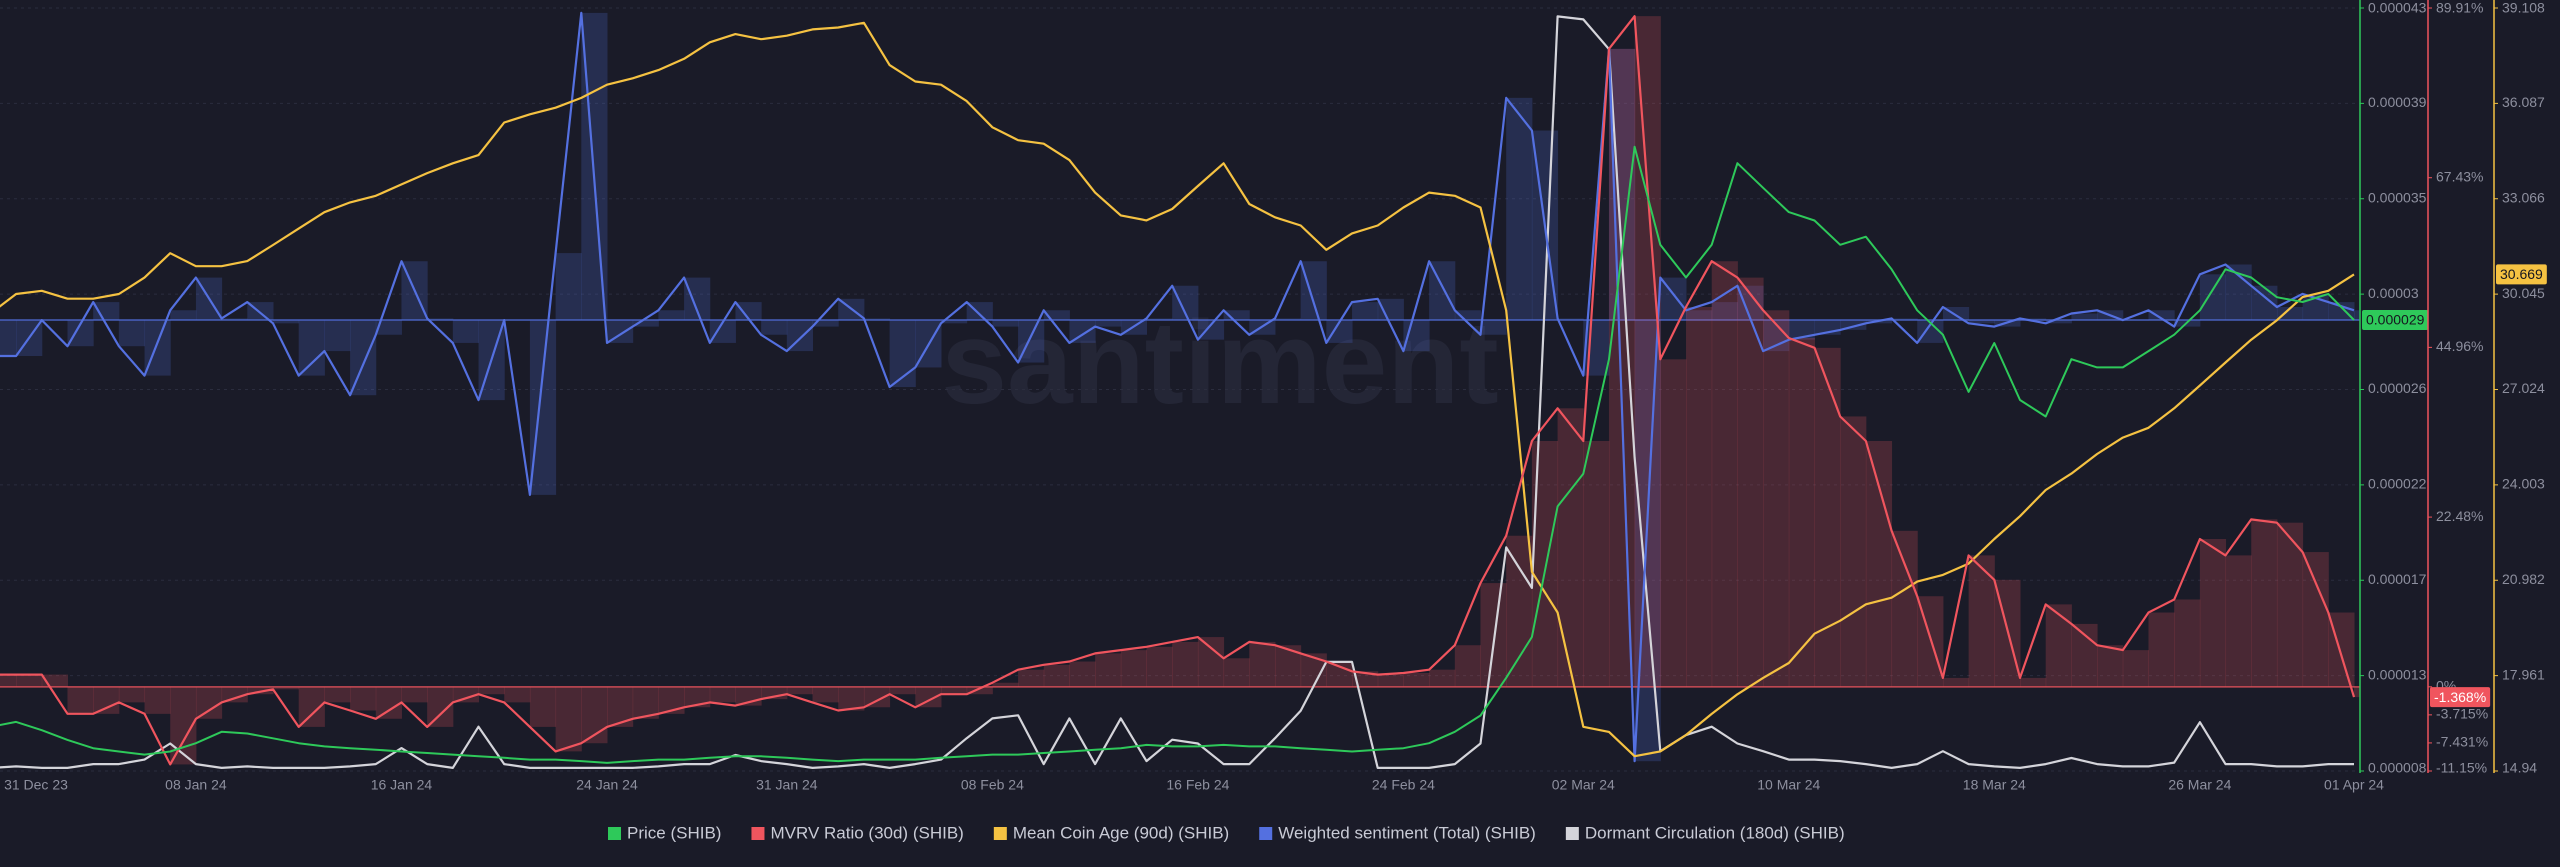  I want to click on y-tick-label: 27.024, so click(2523, 388).